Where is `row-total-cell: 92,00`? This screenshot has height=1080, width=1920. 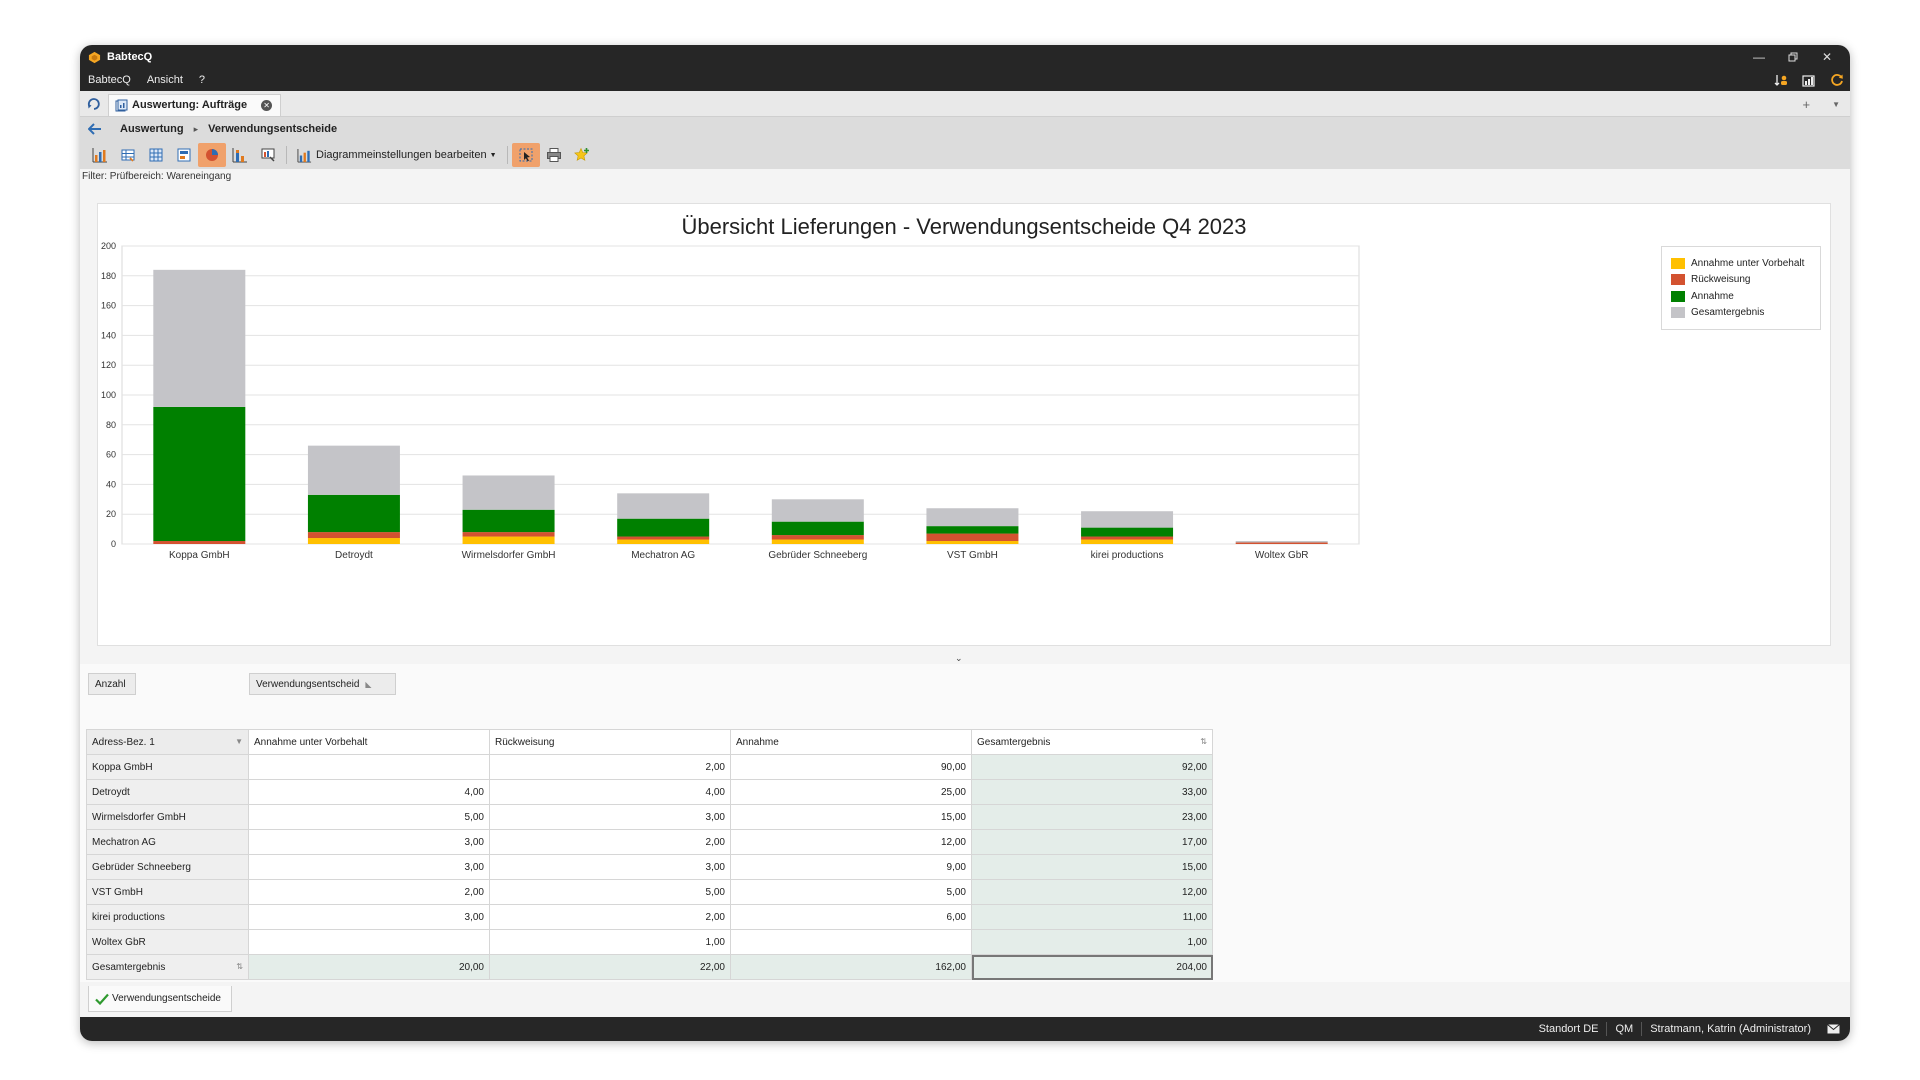 row-total-cell: 92,00 is located at coordinates (1092, 767).